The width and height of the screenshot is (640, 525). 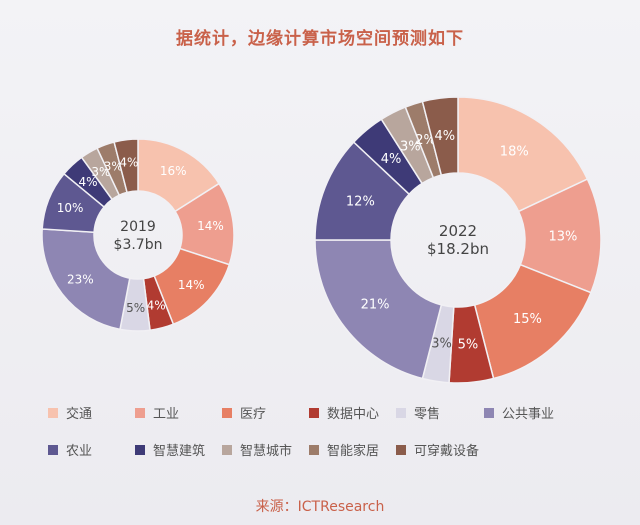 What do you see at coordinates (135, 308) in the screenshot?
I see `donut-2019-label-4: 5%` at bounding box center [135, 308].